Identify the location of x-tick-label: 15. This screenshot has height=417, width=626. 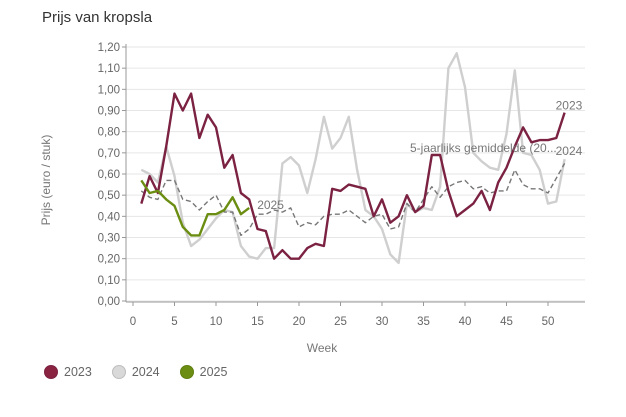
(257, 322).